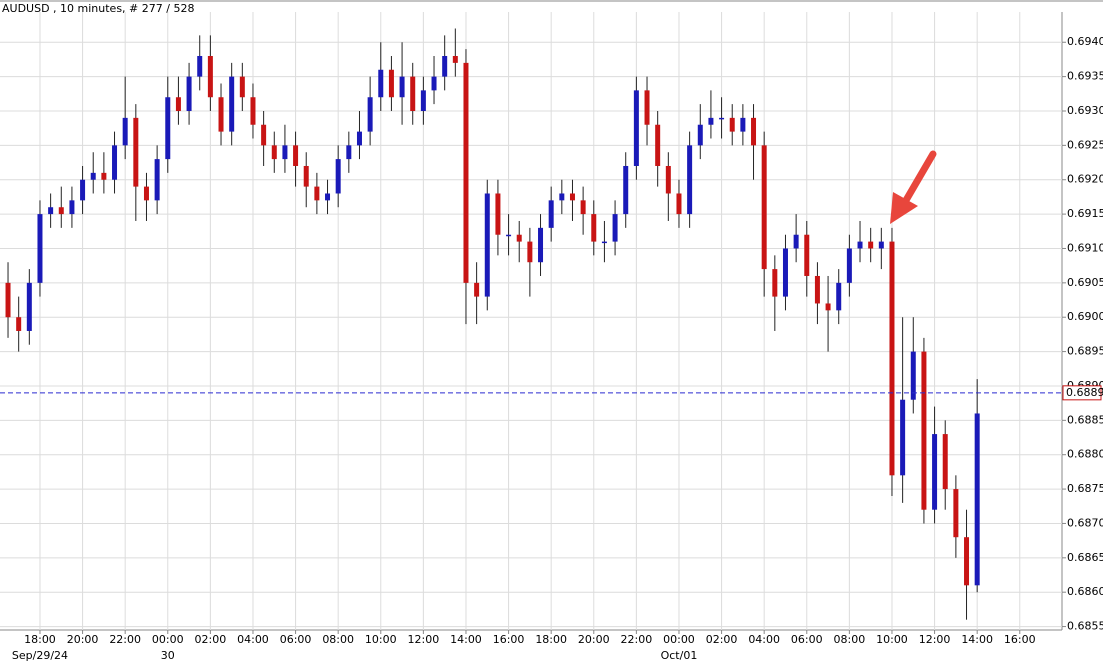 The height and width of the screenshot is (664, 1103). What do you see at coordinates (764, 639) in the screenshot?
I see `x-tick-label: 04:00` at bounding box center [764, 639].